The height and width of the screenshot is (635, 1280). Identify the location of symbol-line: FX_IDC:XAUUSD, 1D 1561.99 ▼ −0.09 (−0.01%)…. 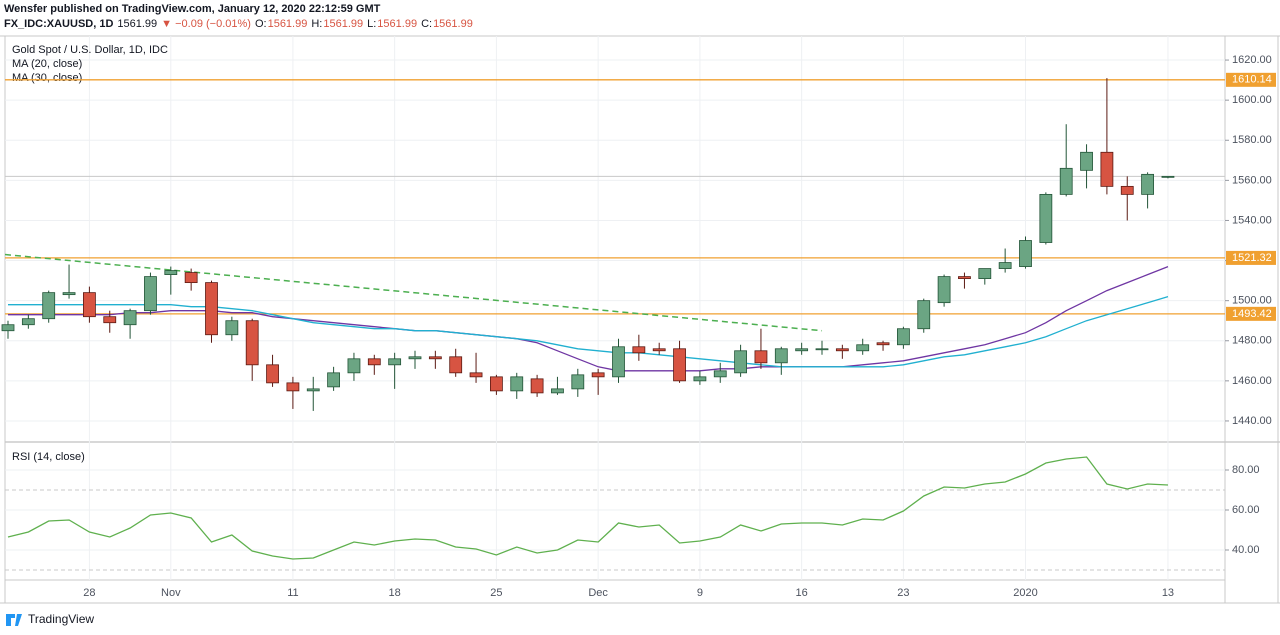
(242, 24).